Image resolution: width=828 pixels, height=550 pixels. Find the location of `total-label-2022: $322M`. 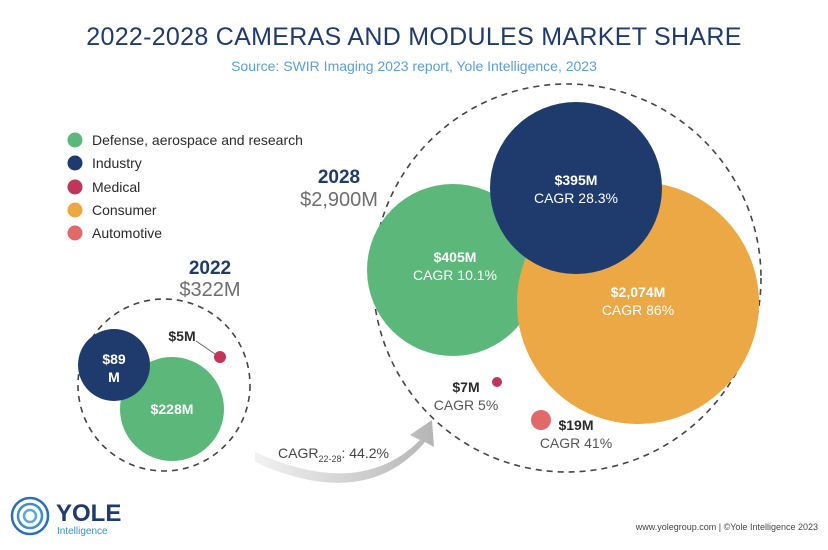

total-label-2022: $322M is located at coordinates (209, 290).